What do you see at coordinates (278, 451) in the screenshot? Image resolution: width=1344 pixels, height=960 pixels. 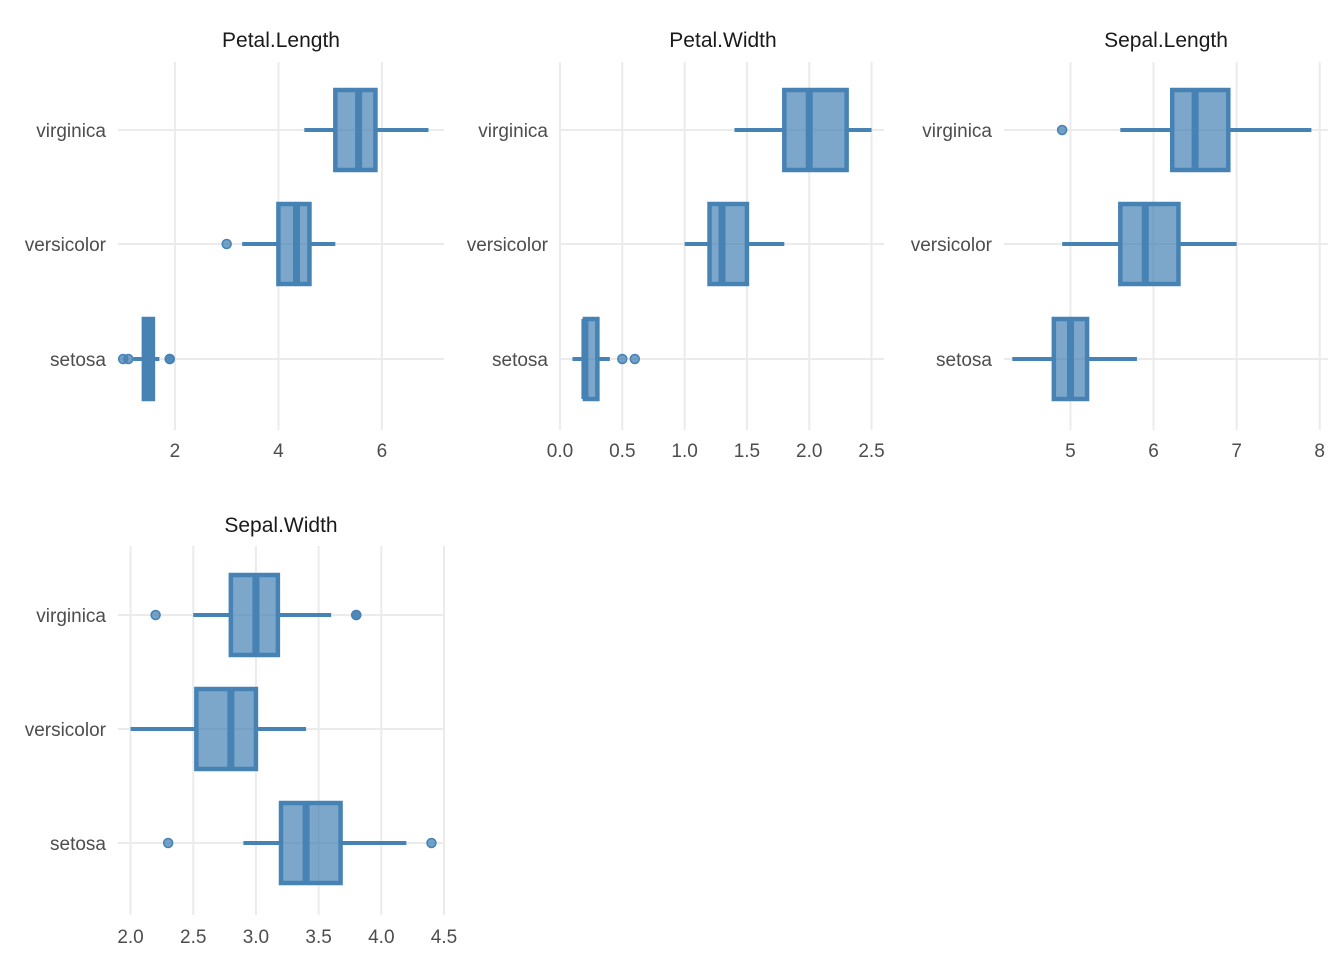 I see `x-tick-label: 4` at bounding box center [278, 451].